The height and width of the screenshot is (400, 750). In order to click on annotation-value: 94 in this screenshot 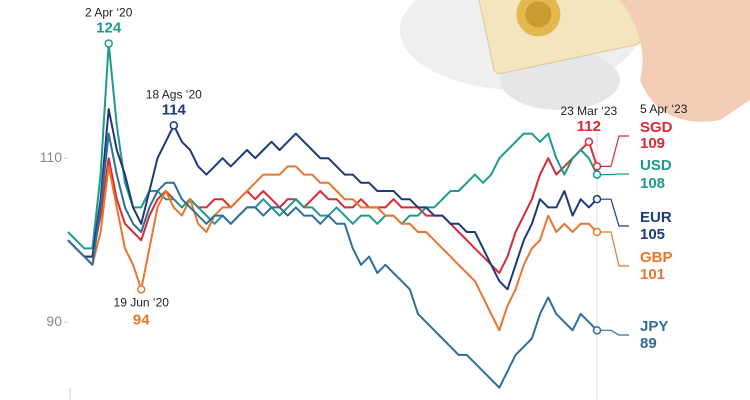, I will do `click(141, 319)`.